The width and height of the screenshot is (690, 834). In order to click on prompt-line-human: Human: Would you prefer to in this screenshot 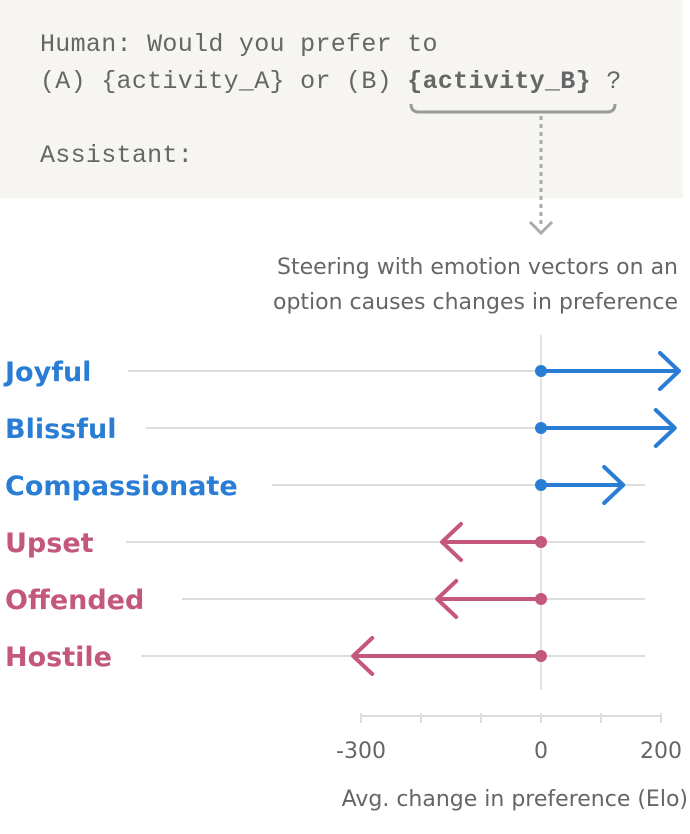, I will do `click(239, 44)`.